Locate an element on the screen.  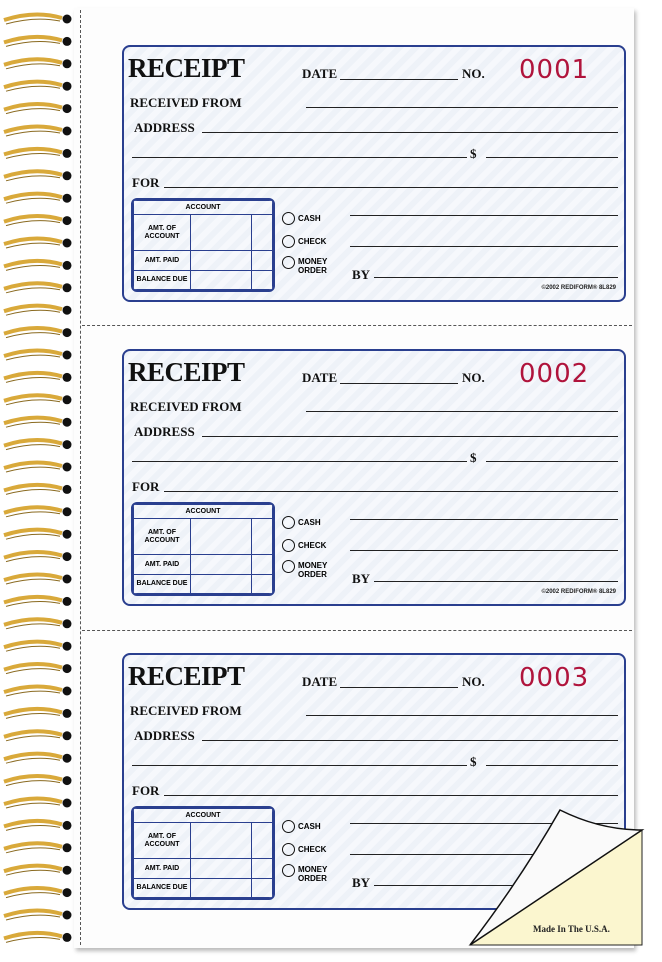
receipt-number: 0002 is located at coordinates (554, 374).